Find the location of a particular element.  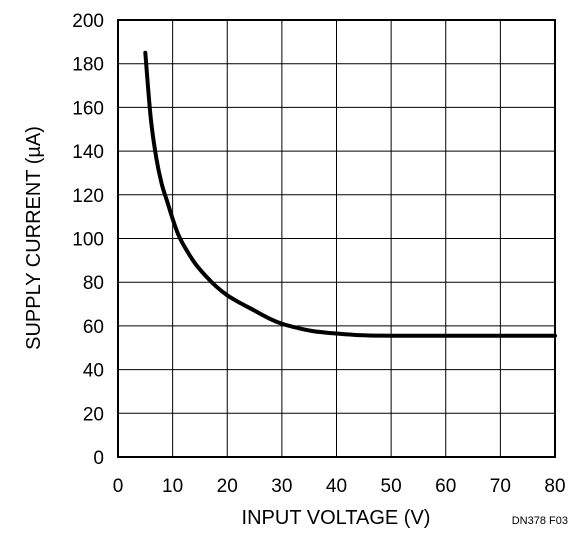

x-tick-label: 60 is located at coordinates (445, 486).